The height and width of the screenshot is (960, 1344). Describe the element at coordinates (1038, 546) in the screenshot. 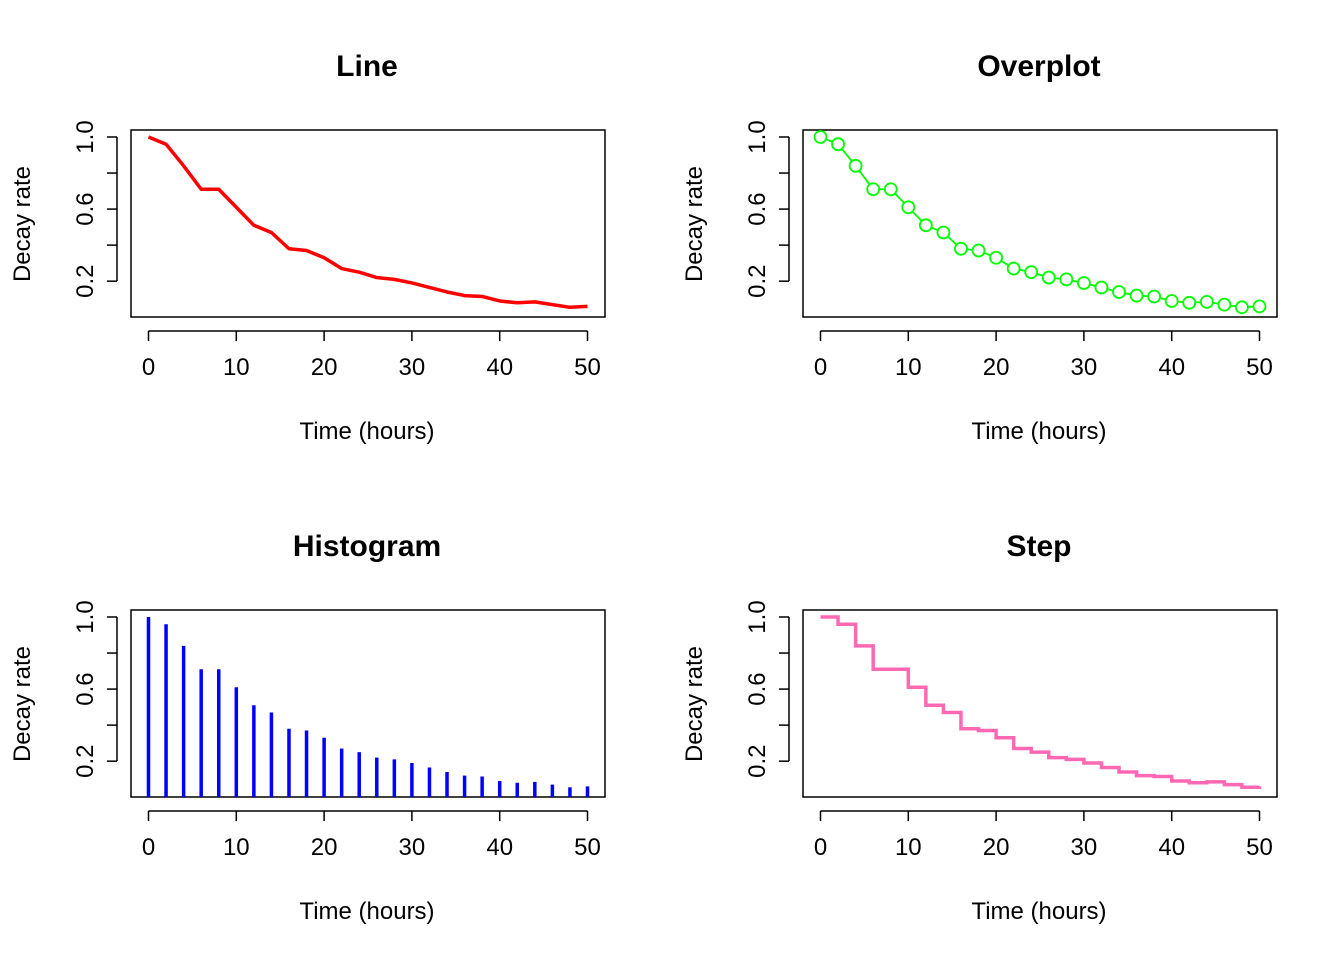

I see `panel-title: Step` at that location.